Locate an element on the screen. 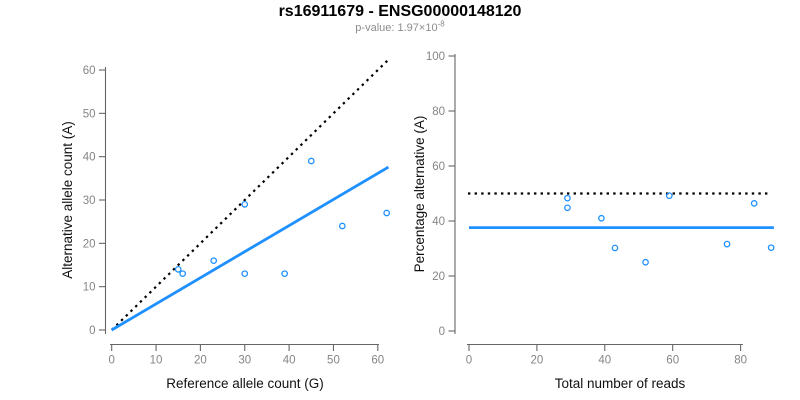 The image size is (800, 400). y-tick-label: 10 is located at coordinates (89, 288).